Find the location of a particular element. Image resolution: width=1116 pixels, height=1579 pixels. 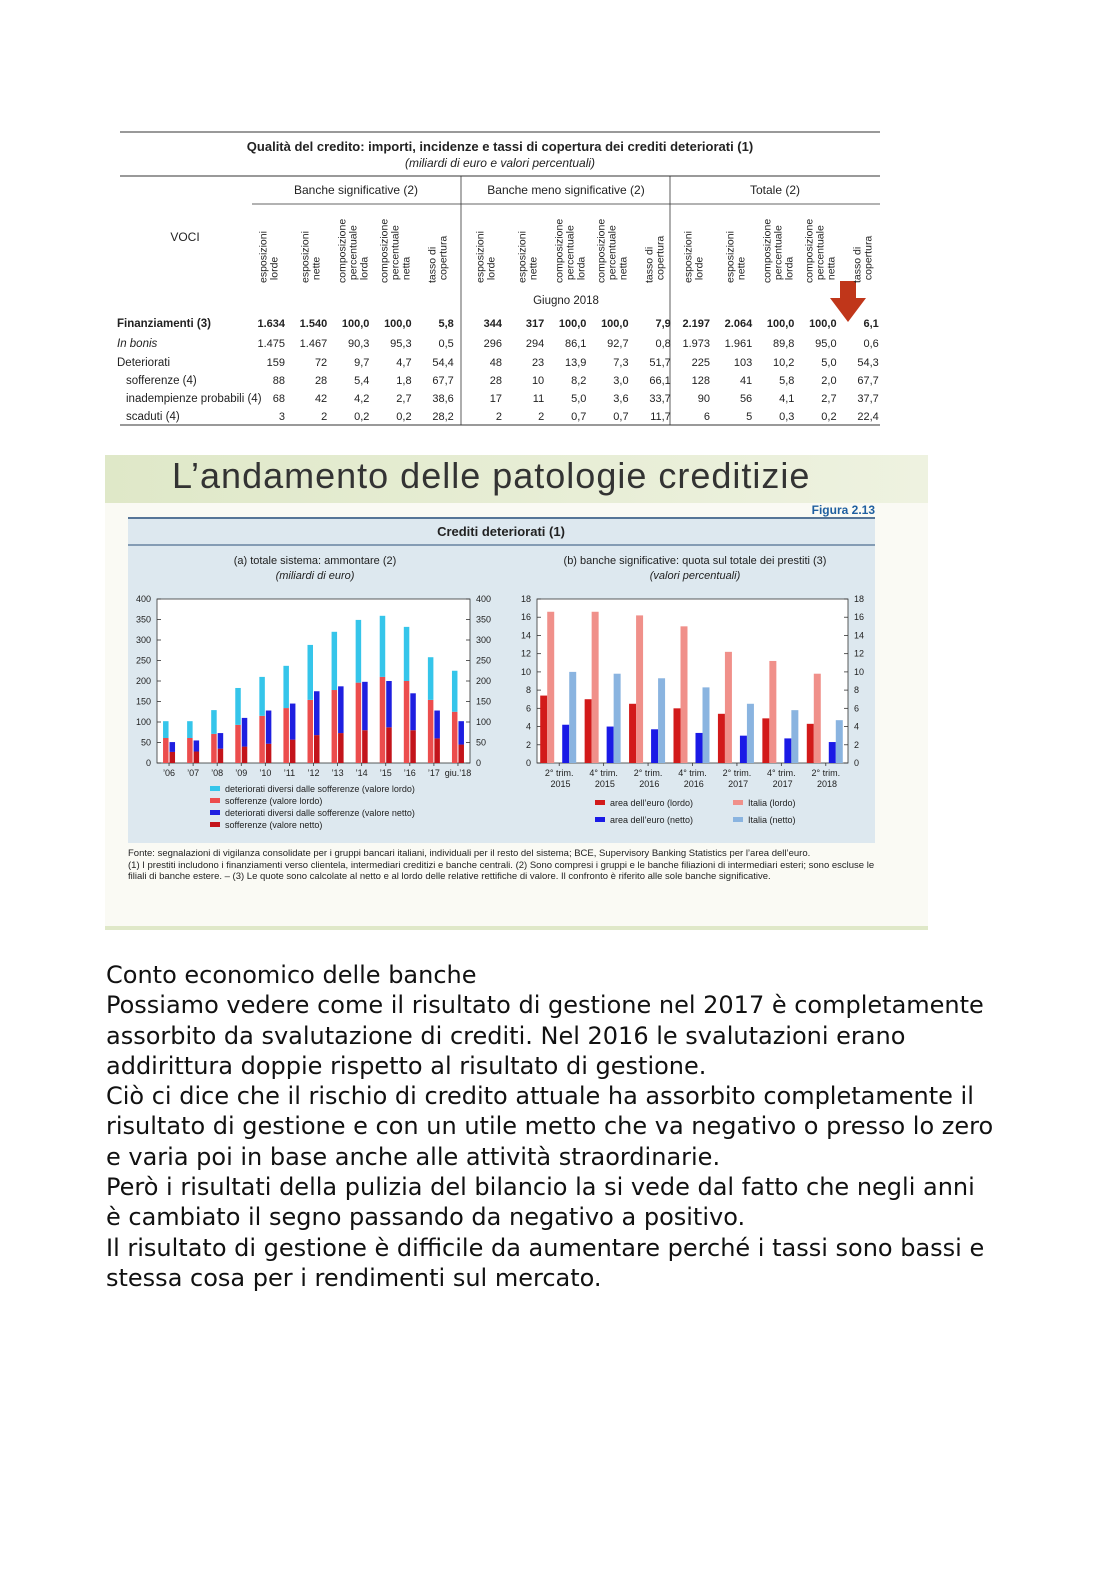

y-tick-label: 100 is located at coordinates (143, 722).